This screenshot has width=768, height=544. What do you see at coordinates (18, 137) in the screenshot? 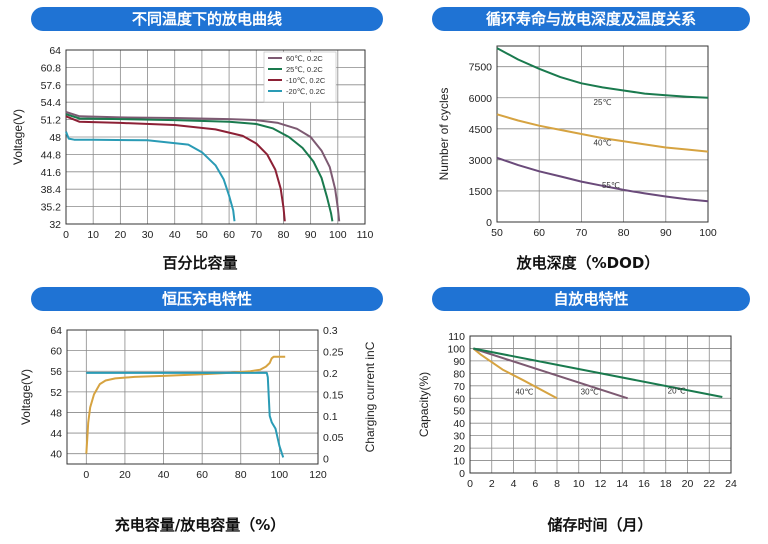
I see `y-axis-label: Voltage(V)` at bounding box center [18, 137].